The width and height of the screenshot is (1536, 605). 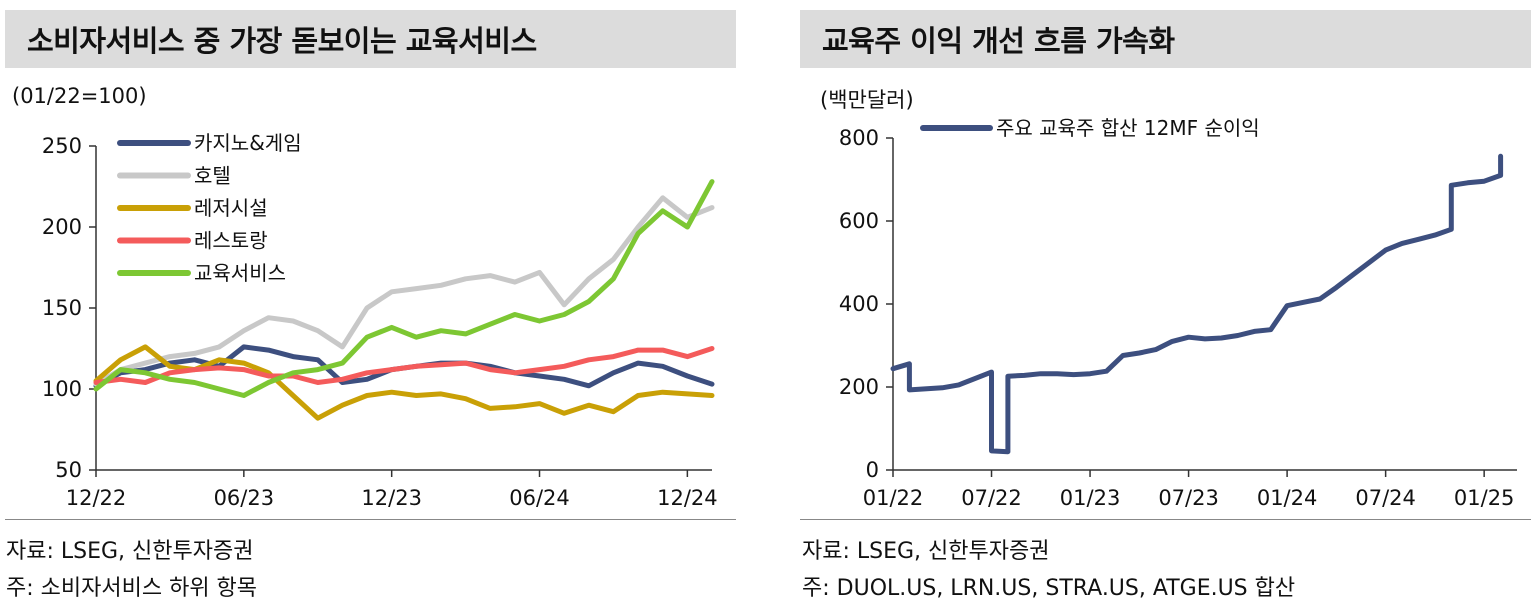 I want to click on right-y-tick-label: 400, so click(x=859, y=304).